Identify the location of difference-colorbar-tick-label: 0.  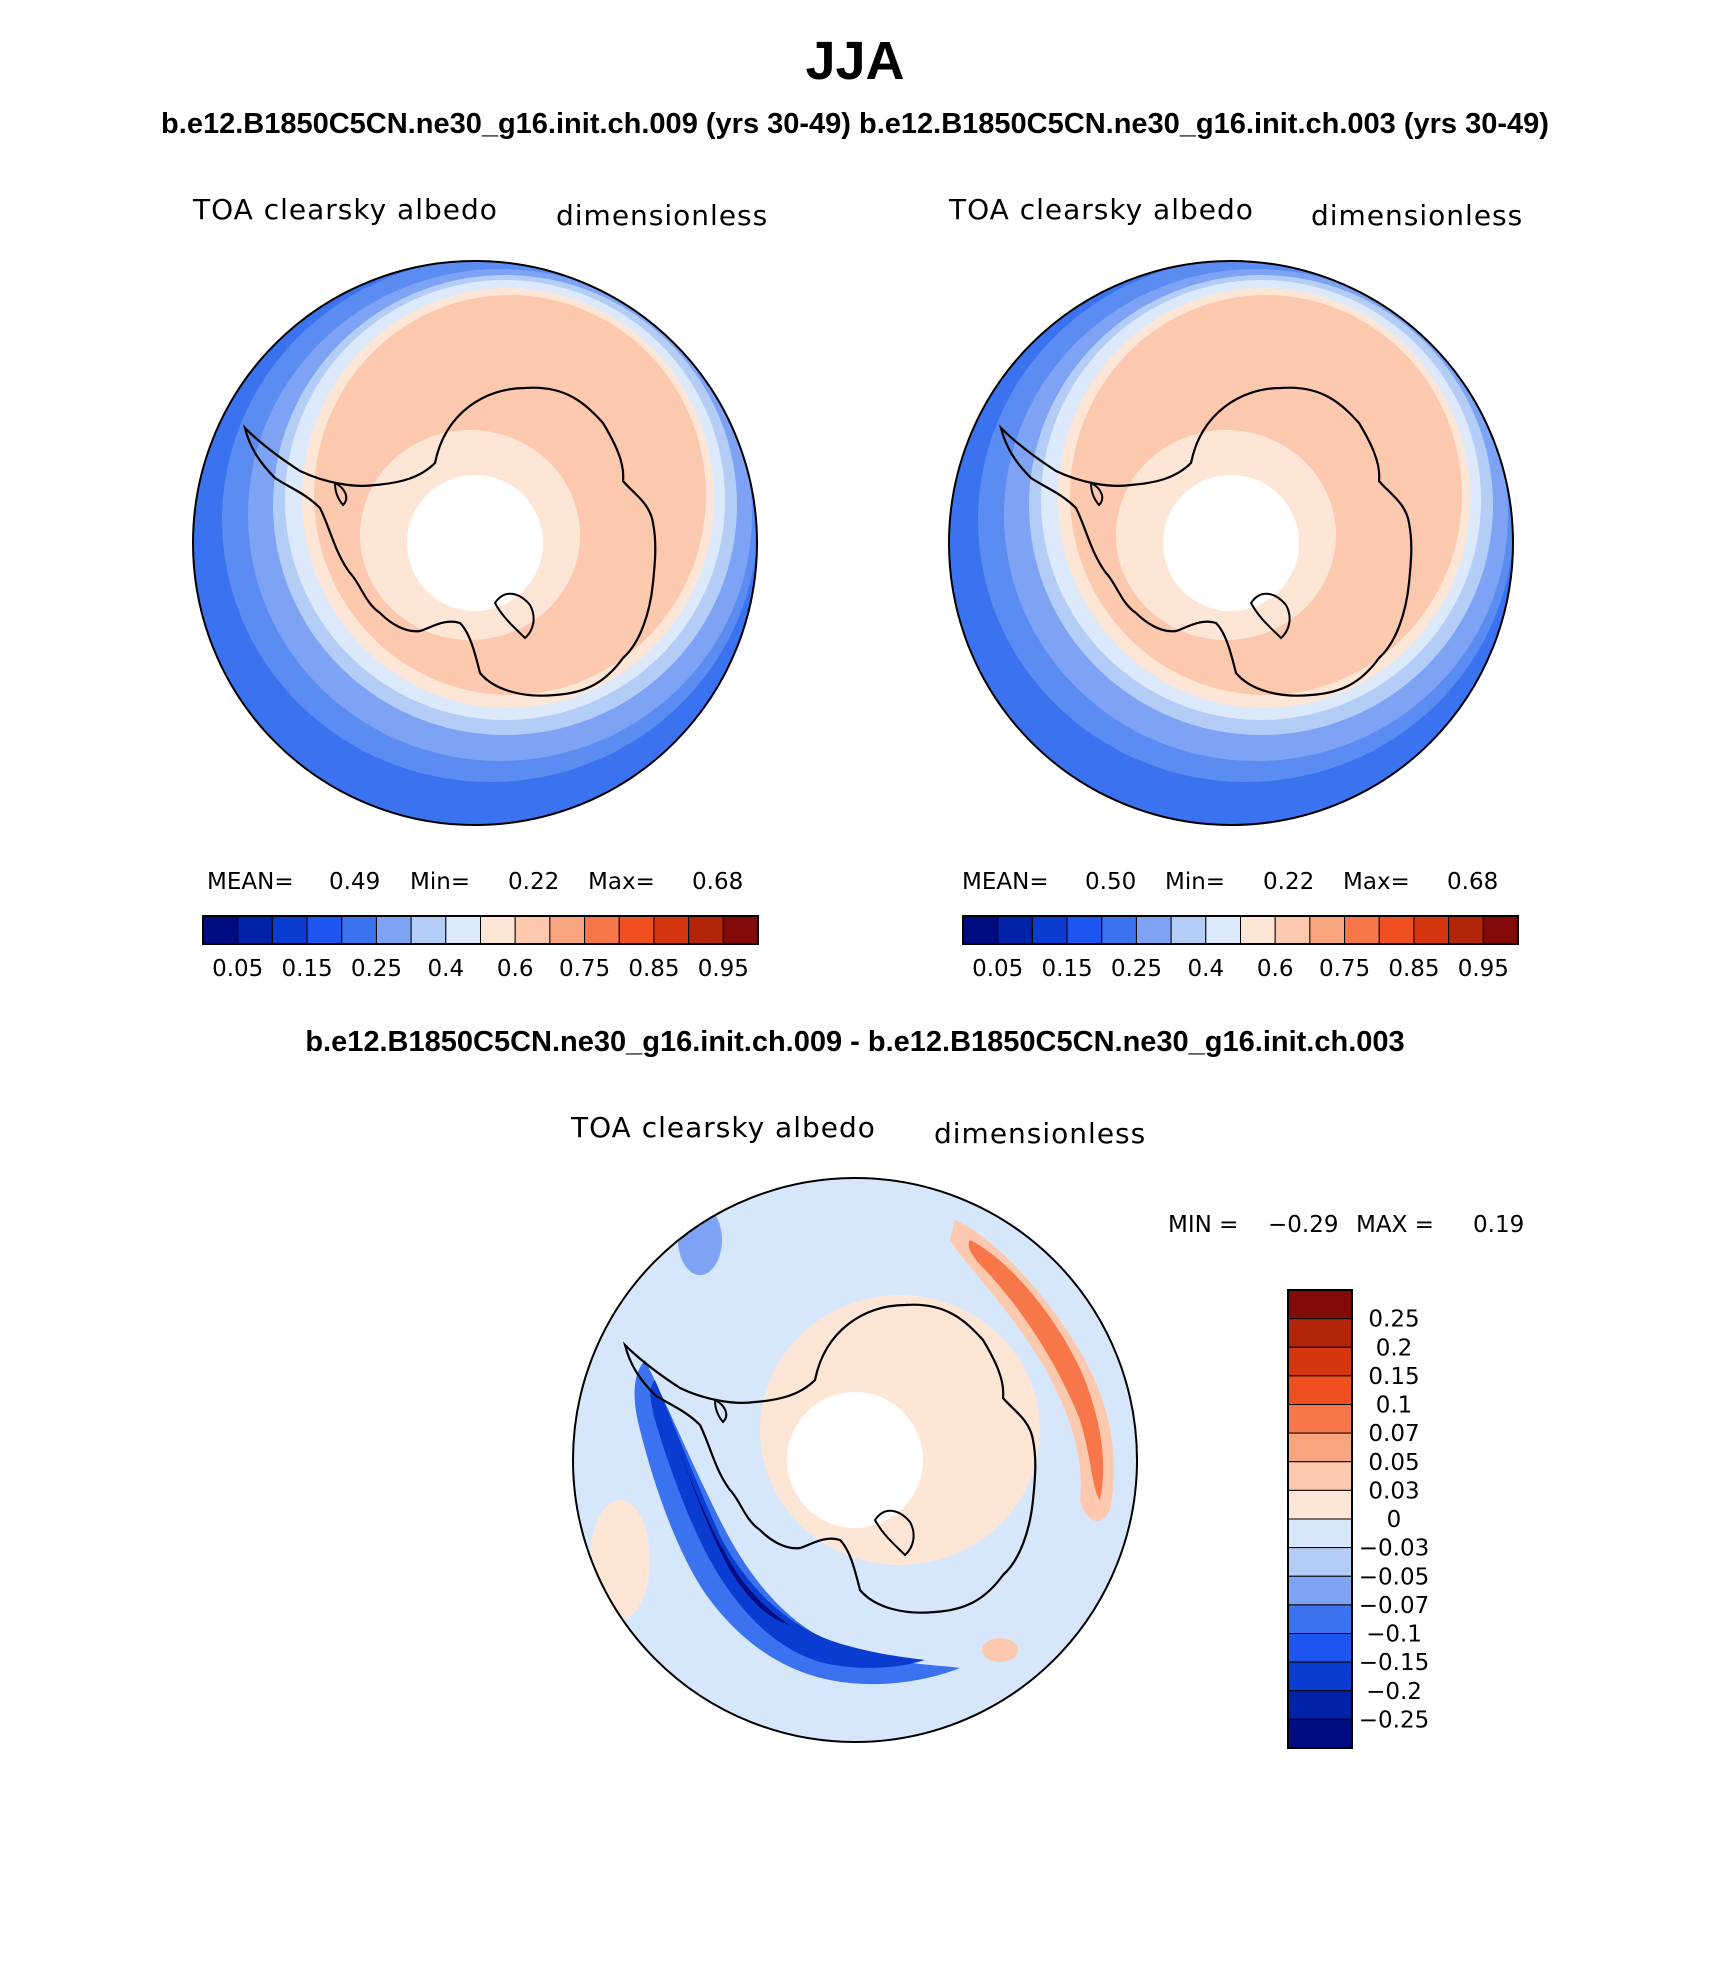
(1394, 1520).